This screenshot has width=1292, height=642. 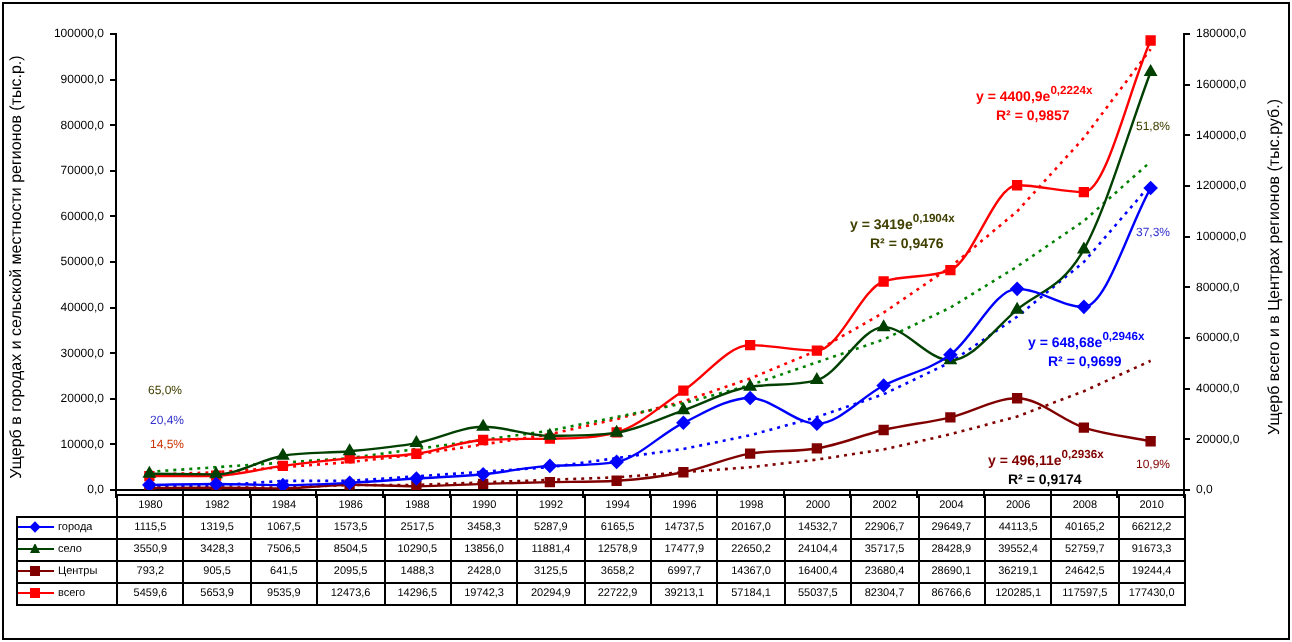 I want to click on y2-axis-title: Ущерб всего и в Центрах регионов (тыс.руб.), so click(x=1273, y=266).